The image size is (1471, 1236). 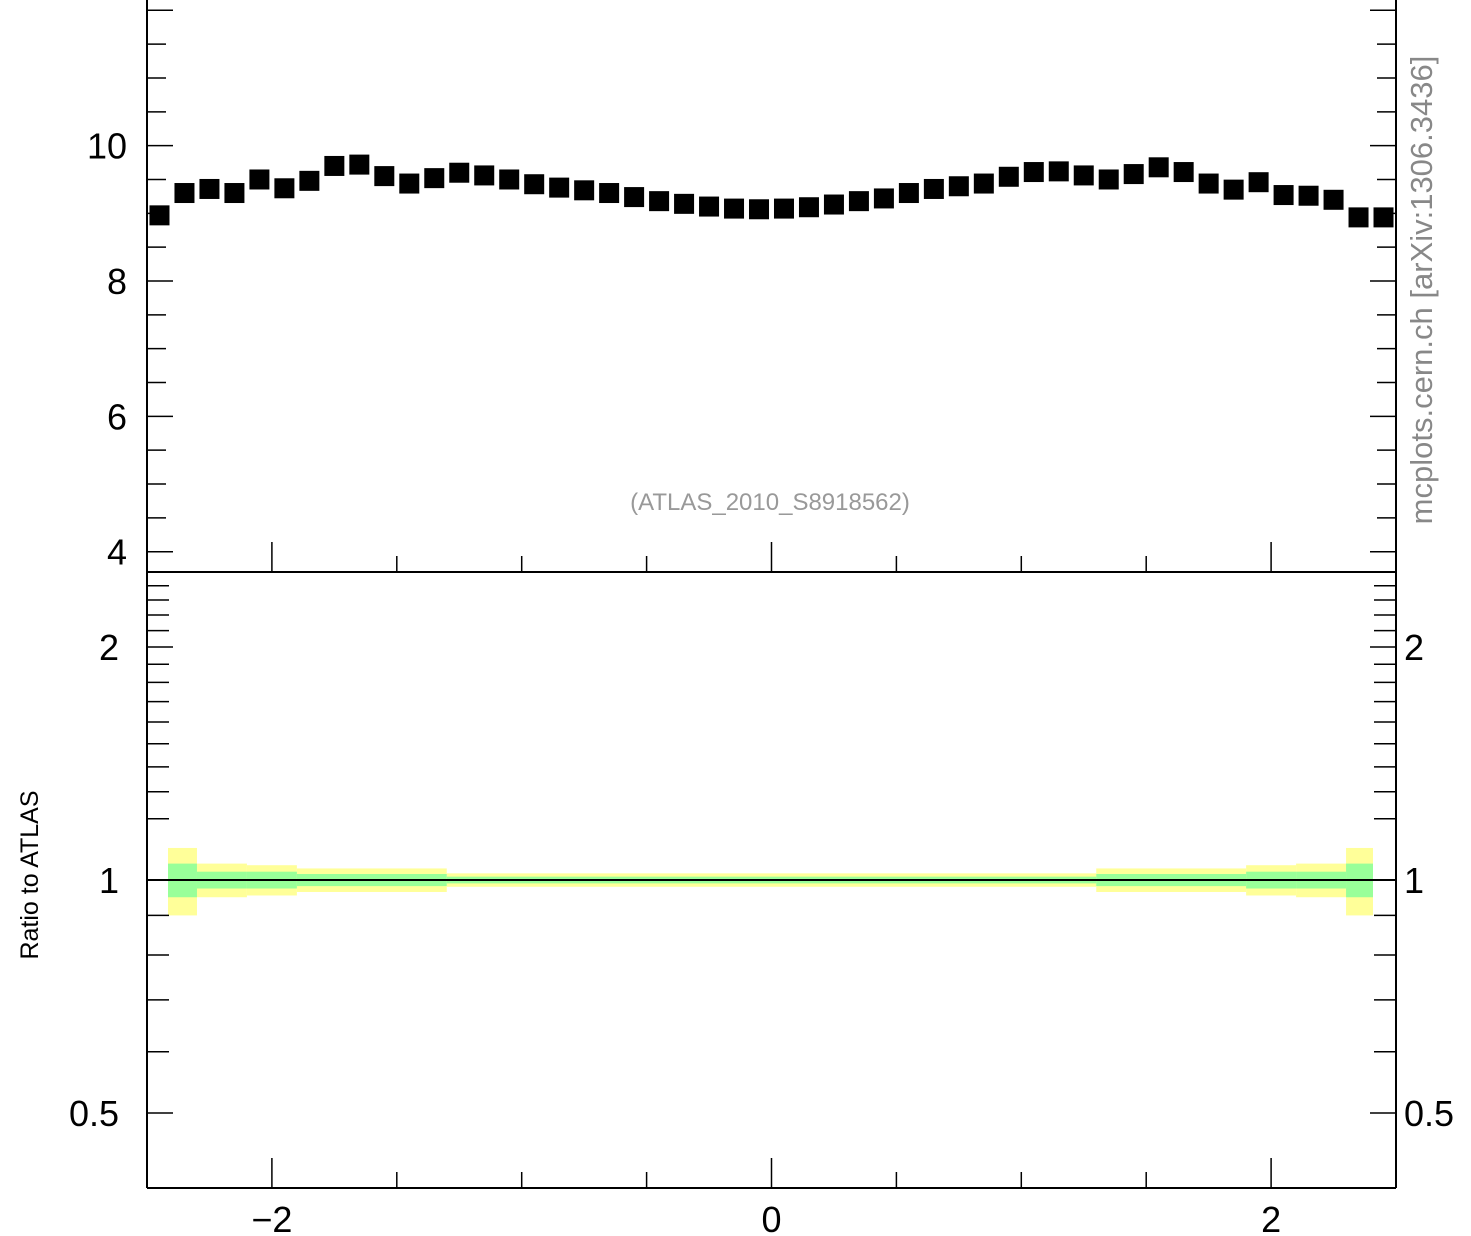 I want to click on main-y-tick-label: 6, so click(x=117, y=416).